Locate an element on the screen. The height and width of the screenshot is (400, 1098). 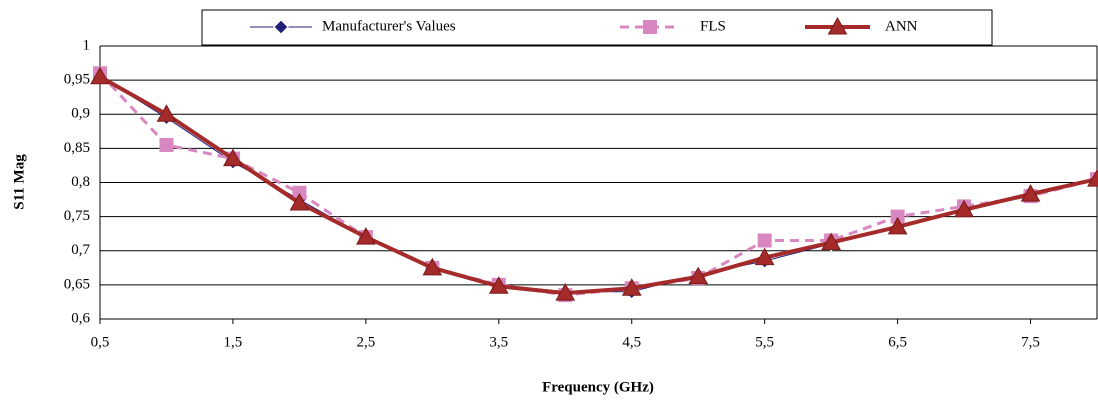
y-tick-label: 0,6 is located at coordinates (80, 318).